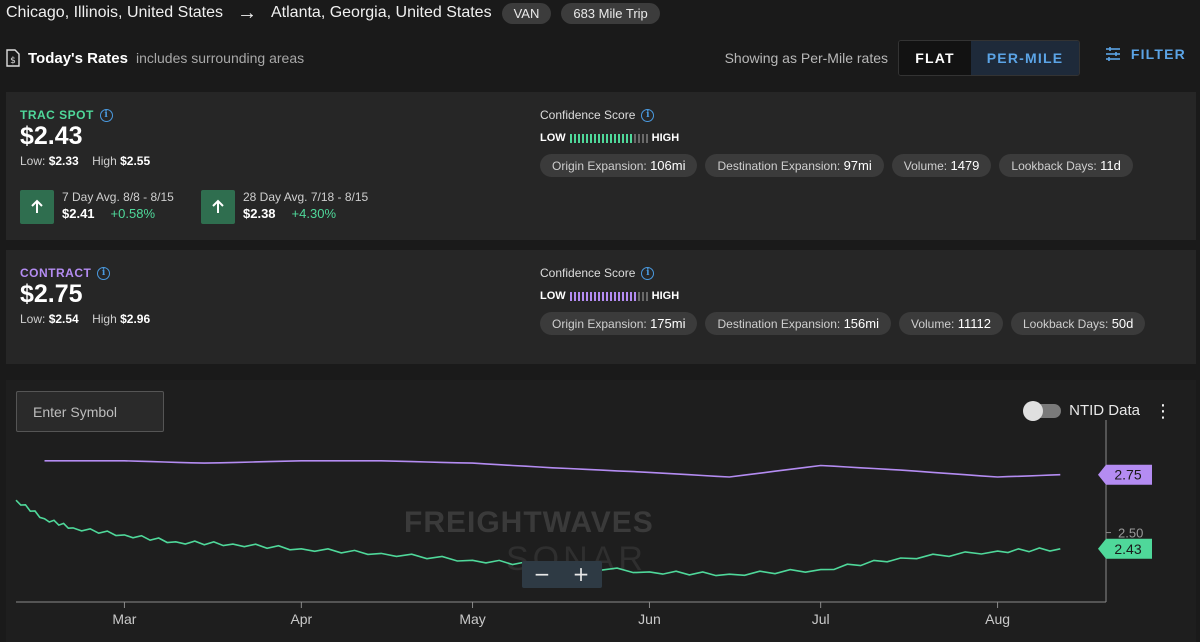 This screenshot has height=642, width=1200. I want to click on lookback-chip: Lookback Days: 50d, so click(1078, 323).